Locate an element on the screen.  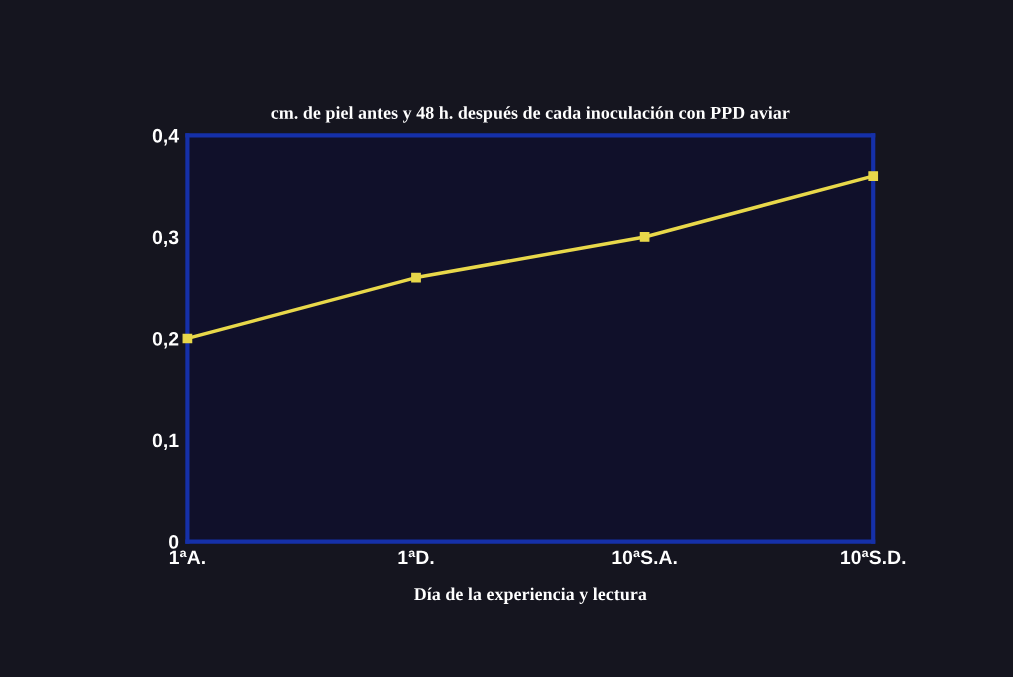
y-tick-label: 0,3 is located at coordinates (165, 239).